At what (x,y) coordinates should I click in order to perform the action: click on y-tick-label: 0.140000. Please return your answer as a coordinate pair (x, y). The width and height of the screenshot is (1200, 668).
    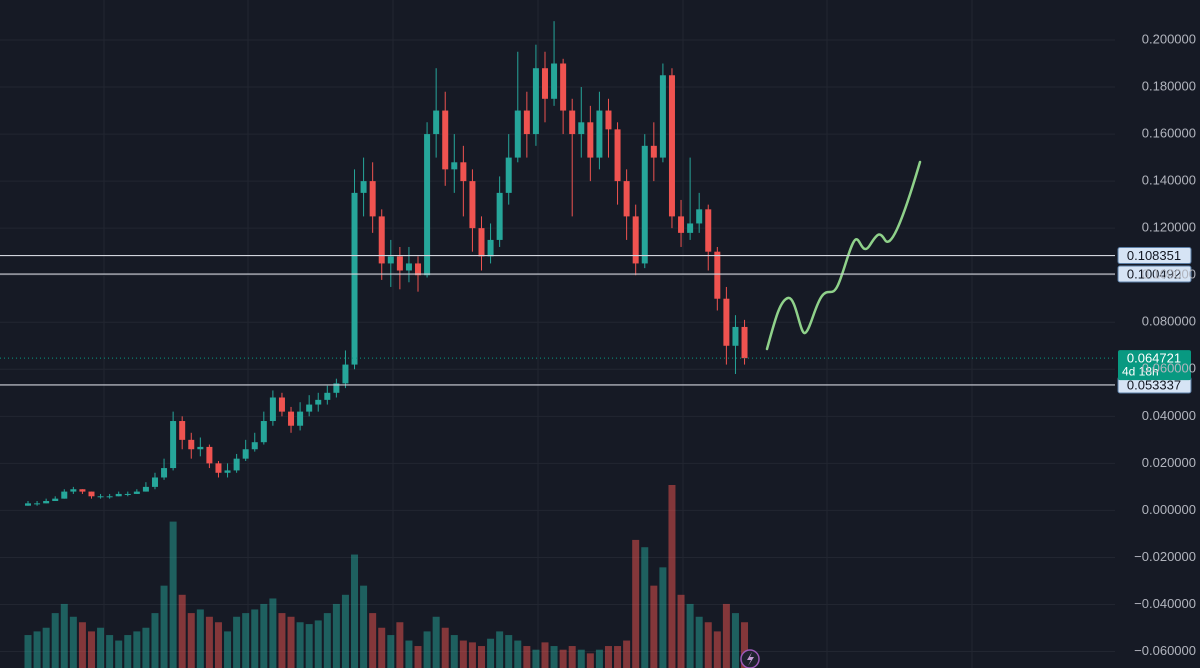
    Looking at the image, I should click on (1169, 180).